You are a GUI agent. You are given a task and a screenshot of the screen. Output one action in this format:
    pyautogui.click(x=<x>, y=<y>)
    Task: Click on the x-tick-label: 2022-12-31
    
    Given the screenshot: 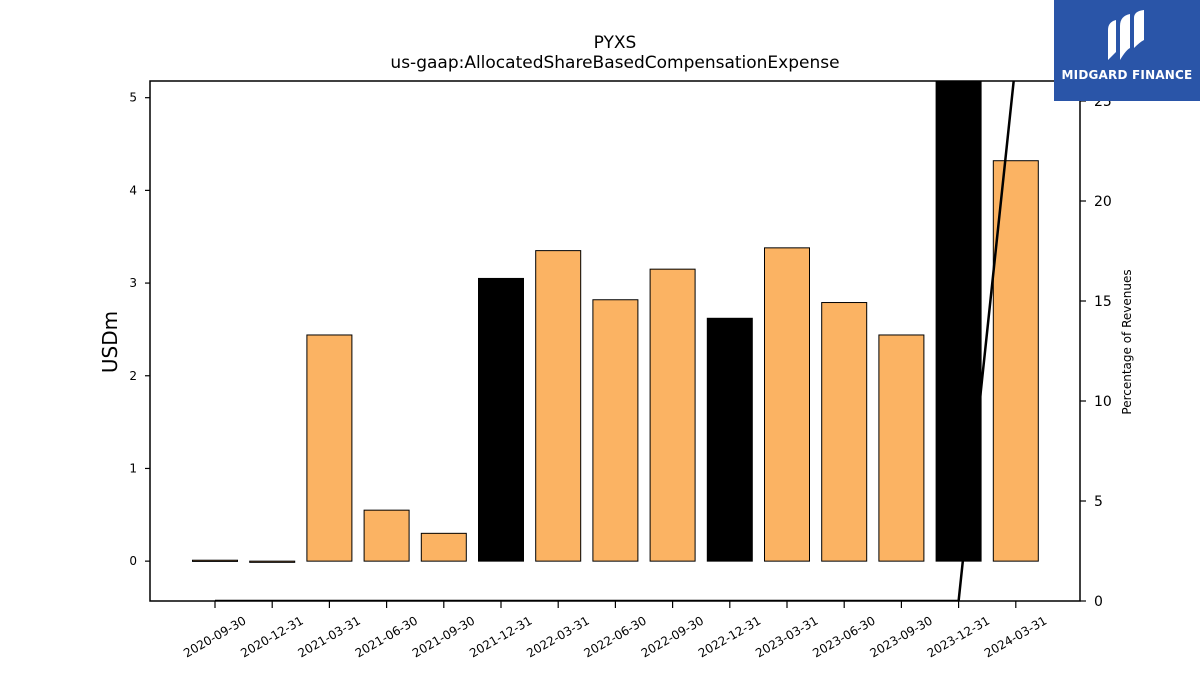 What is the action you would take?
    pyautogui.click(x=729, y=636)
    